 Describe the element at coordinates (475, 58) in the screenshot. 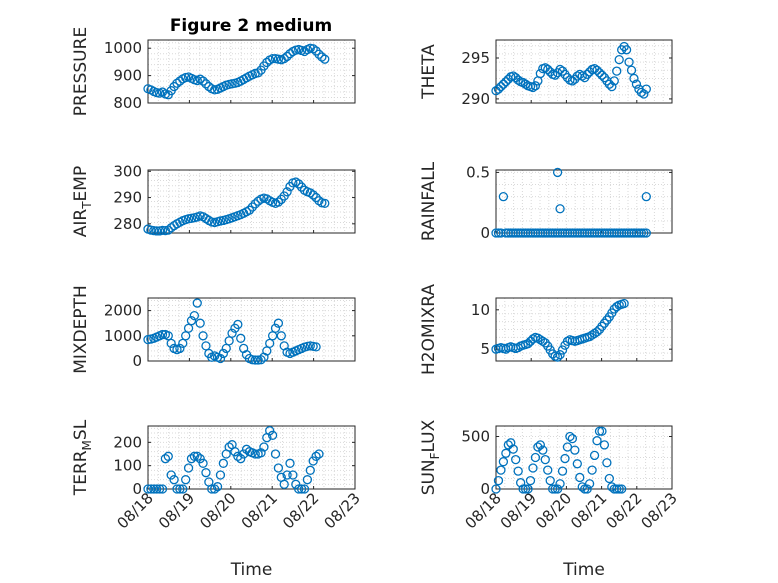

I see `y-tick-label: 295` at that location.